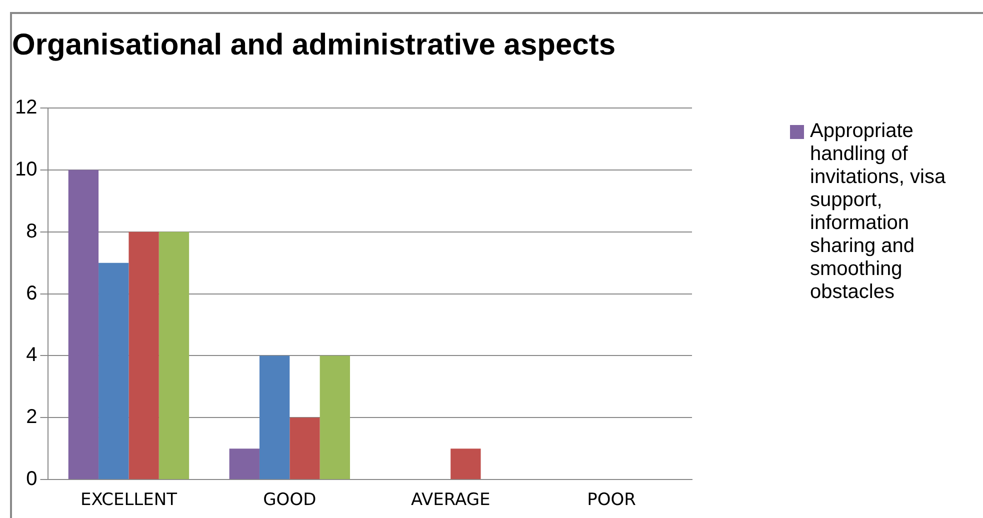 The height and width of the screenshot is (518, 983). What do you see at coordinates (26, 169) in the screenshot?
I see `y-tick-label: 10` at bounding box center [26, 169].